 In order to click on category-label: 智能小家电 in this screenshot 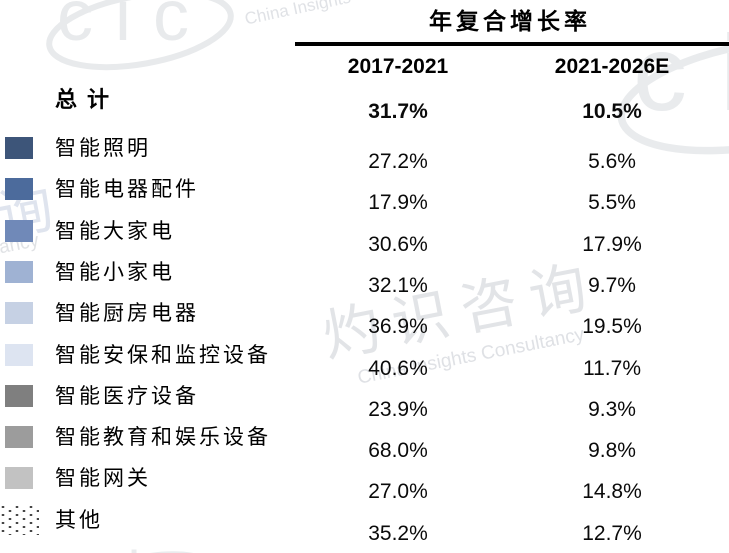, I will do `click(115, 271)`.